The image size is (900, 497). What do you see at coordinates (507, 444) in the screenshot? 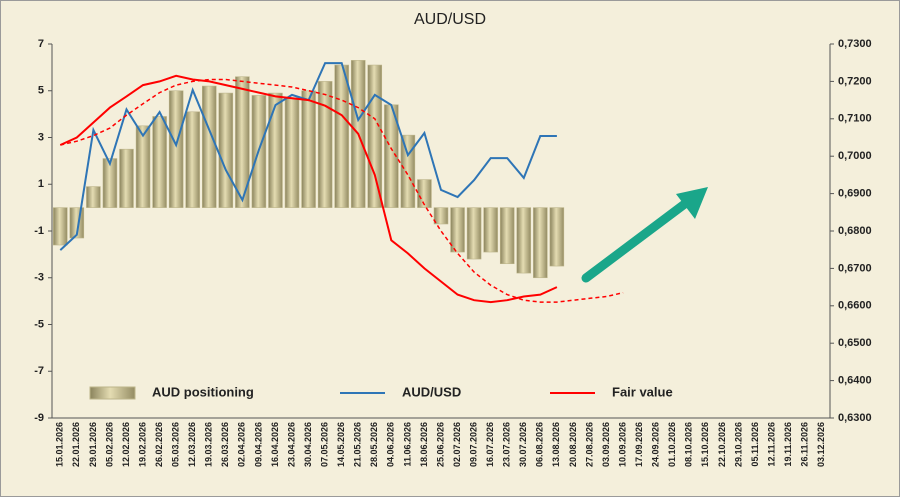
I see `x-tick-label: 23.07.2026` at bounding box center [507, 444].